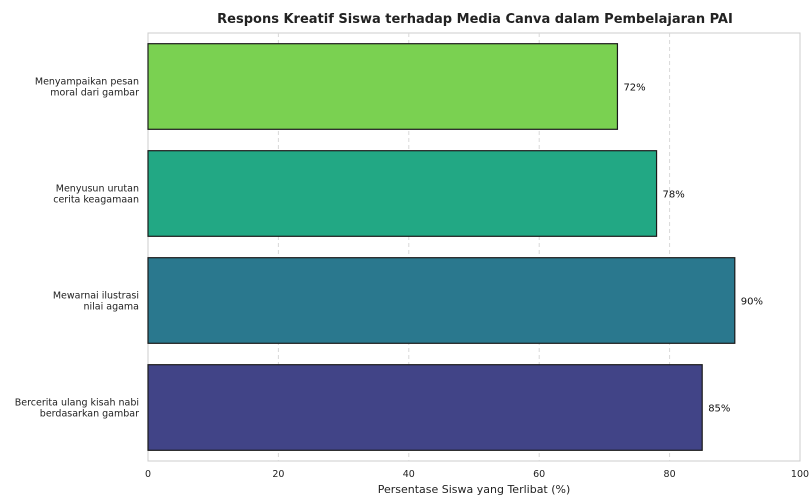 This screenshot has height=495, width=810. I want to click on y-tick-label: cerita keagamaan, so click(96, 200).